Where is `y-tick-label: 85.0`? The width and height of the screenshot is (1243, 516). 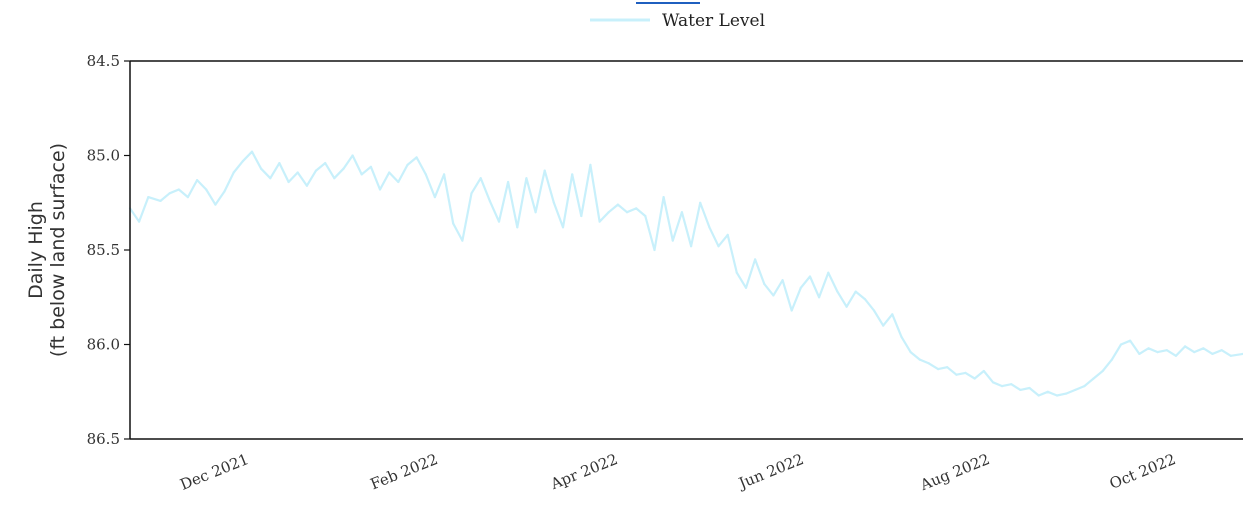
y-tick-label: 85.0 is located at coordinates (103, 156).